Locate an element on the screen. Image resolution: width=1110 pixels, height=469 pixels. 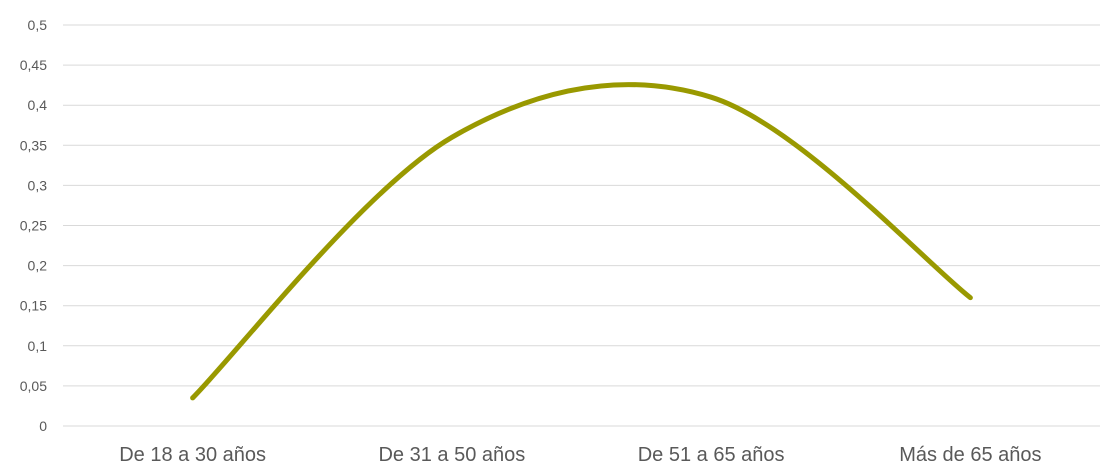
y-tick-label: 0,05 is located at coordinates (33, 386).